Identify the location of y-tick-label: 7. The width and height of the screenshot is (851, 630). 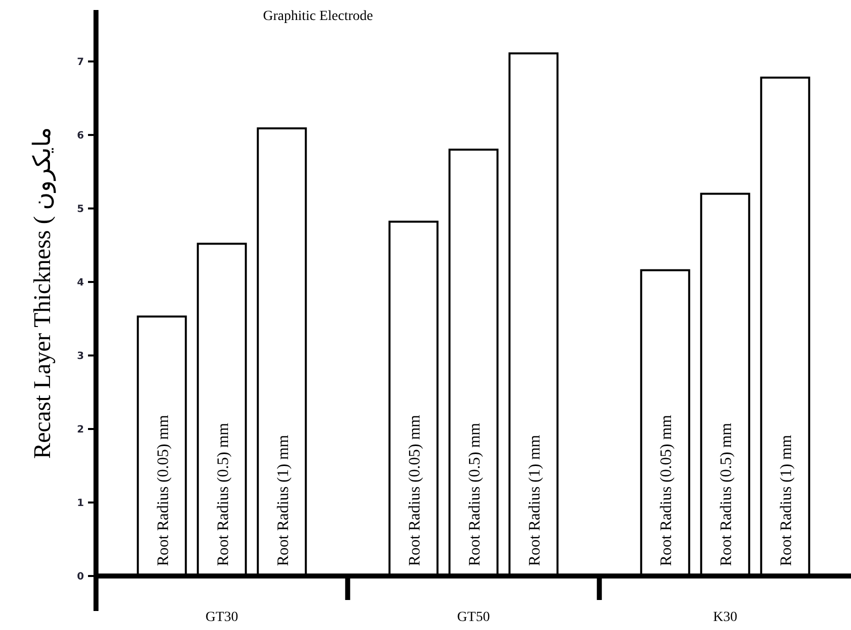
(80, 62).